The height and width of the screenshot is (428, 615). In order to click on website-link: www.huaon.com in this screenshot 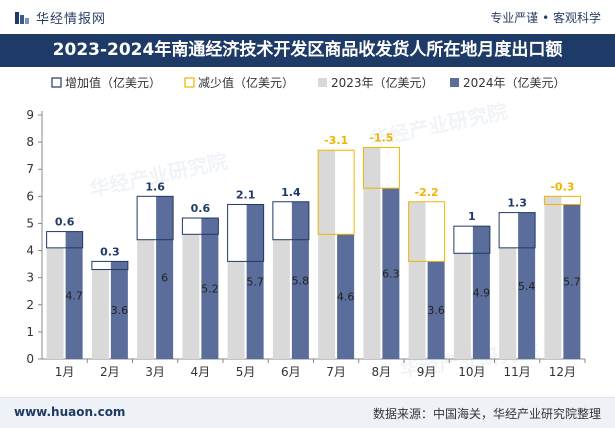, I will do `click(70, 412)`.